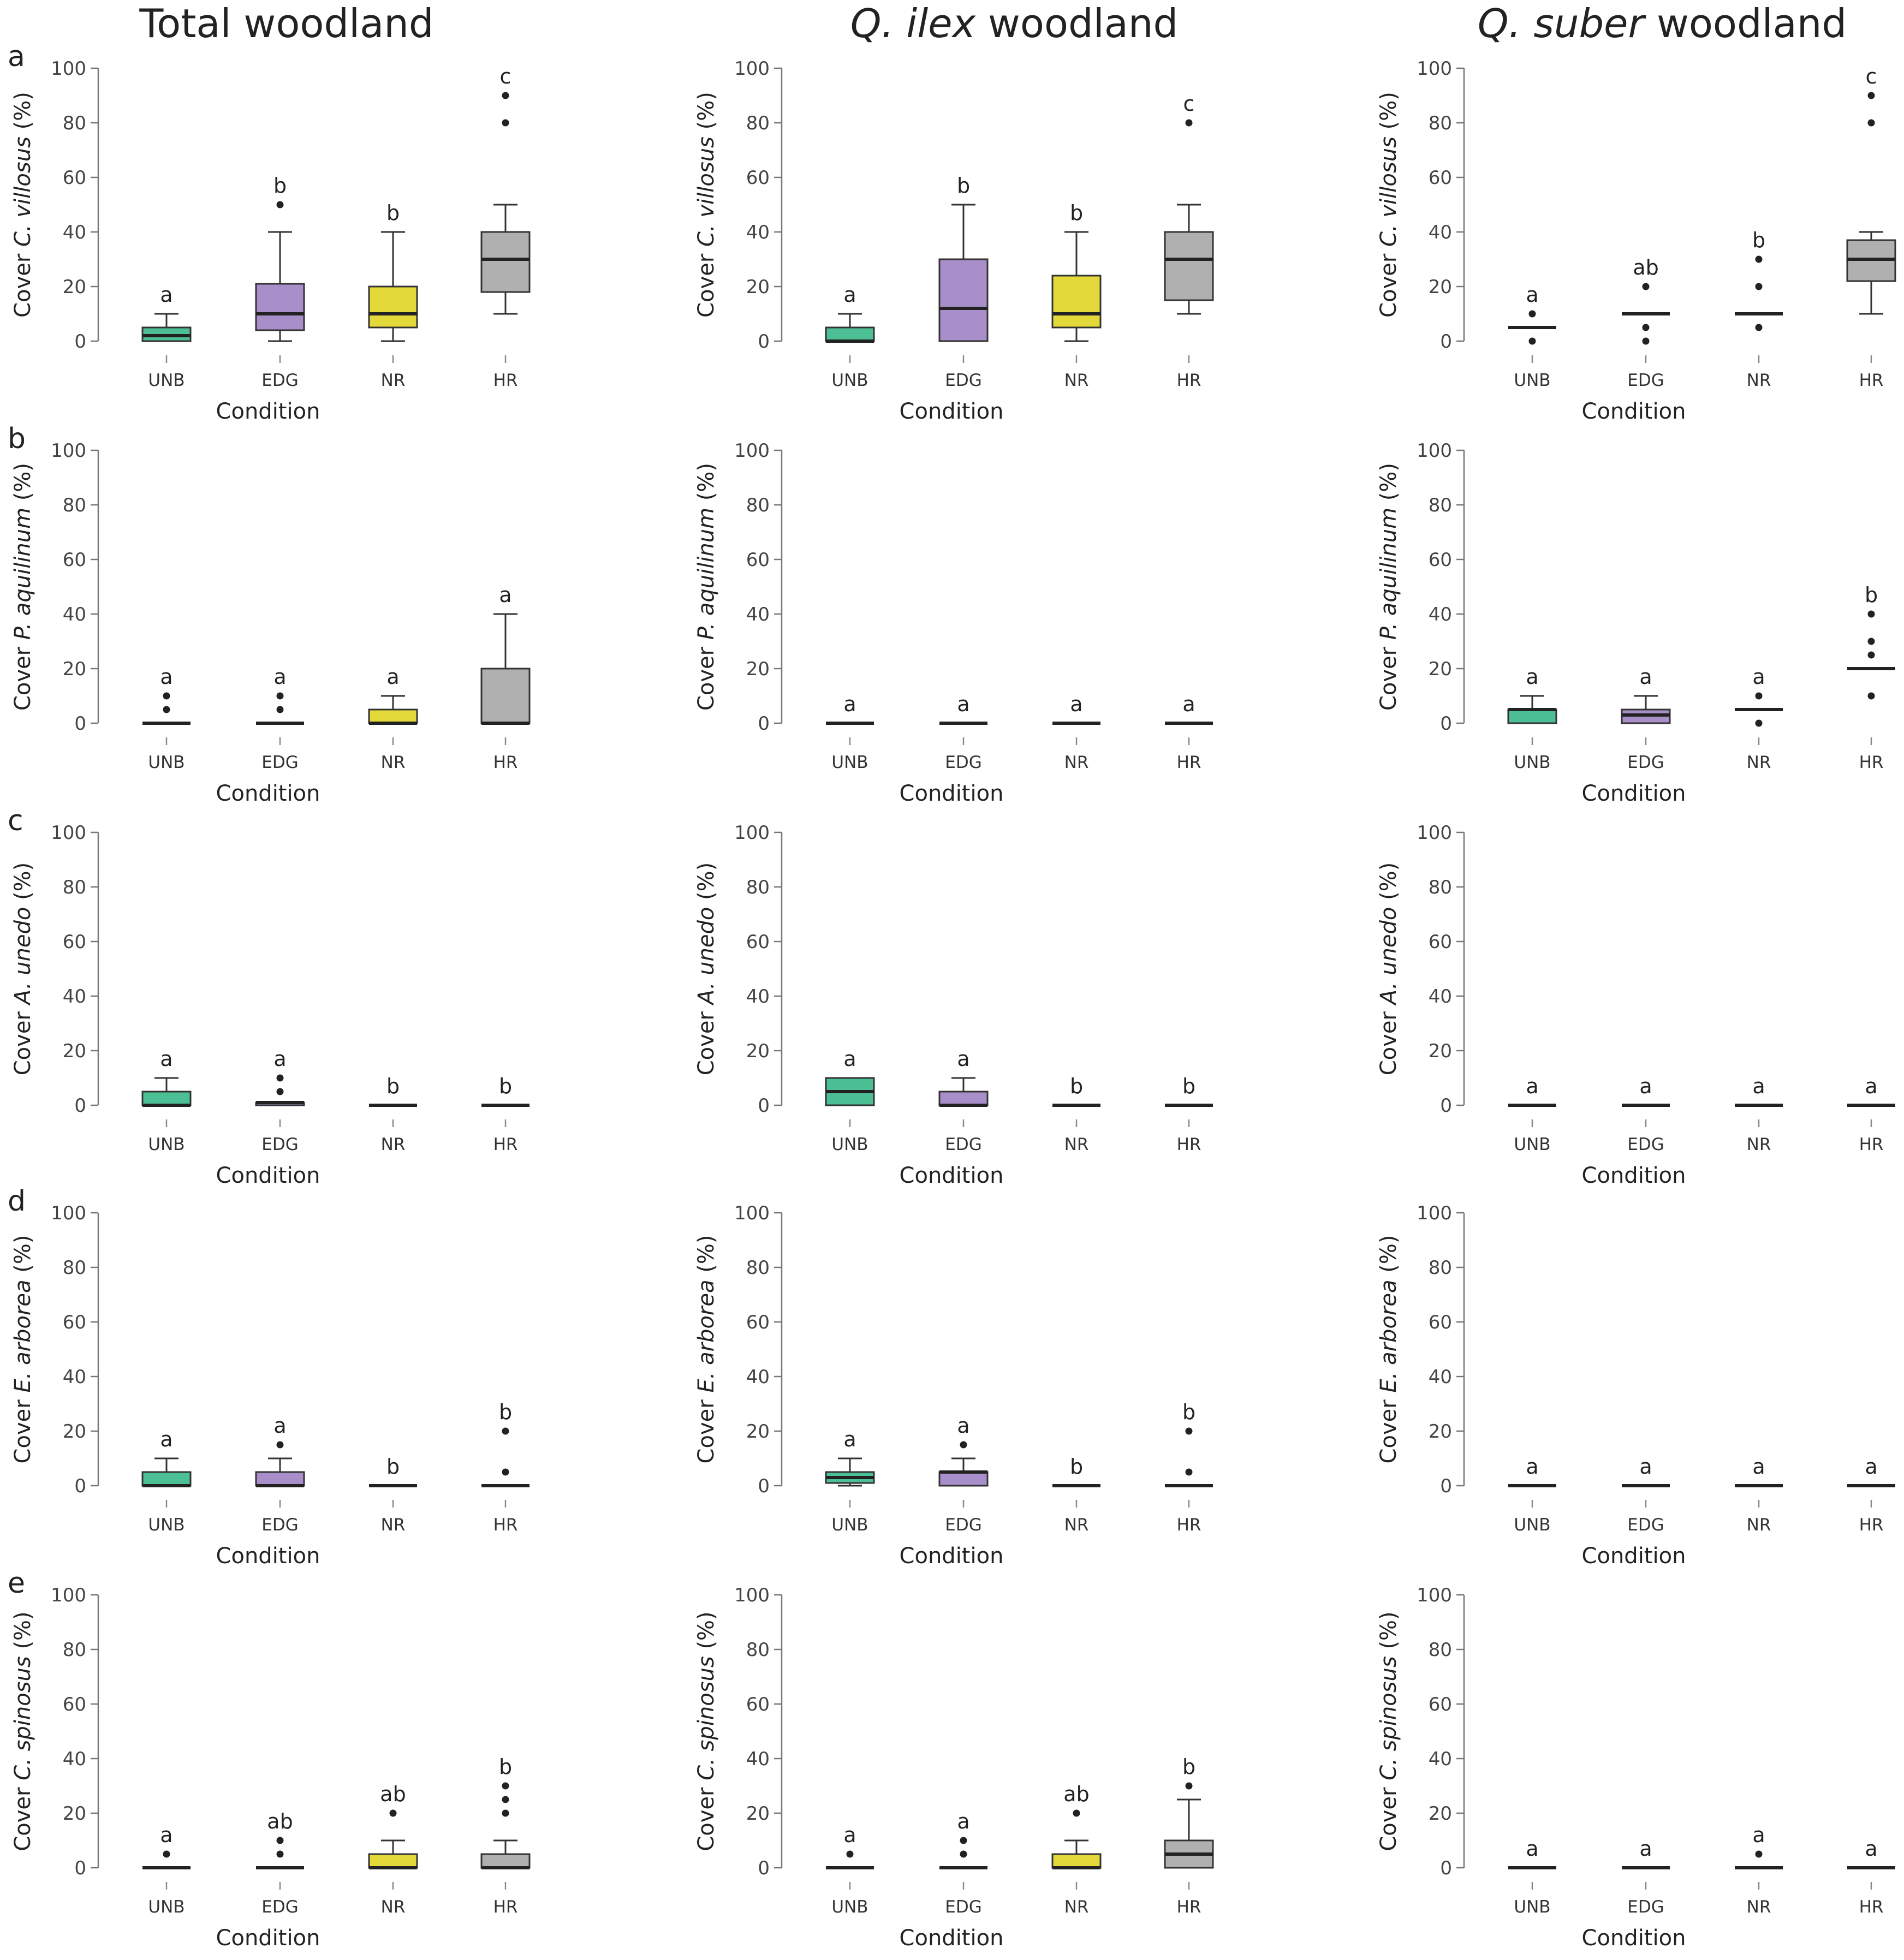 This screenshot has height=1960, width=1904. I want to click on column-title-italic: Q. suber, so click(1562, 23).